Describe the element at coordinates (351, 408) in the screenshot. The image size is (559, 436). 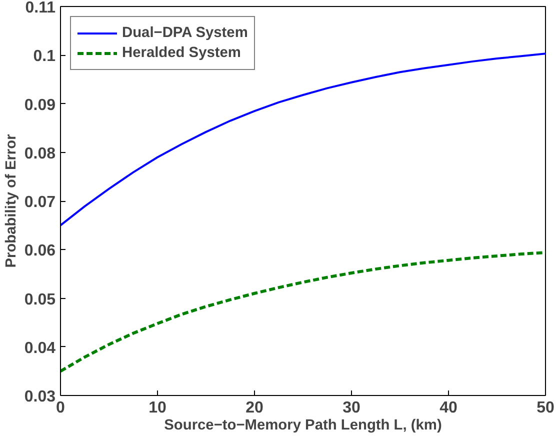
I see `x-tick-label: 30` at that location.